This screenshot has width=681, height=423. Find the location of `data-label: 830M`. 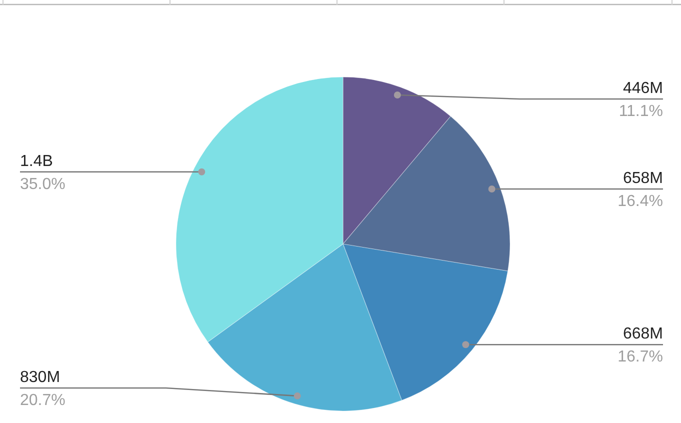

data-label: 830M is located at coordinates (40, 377).